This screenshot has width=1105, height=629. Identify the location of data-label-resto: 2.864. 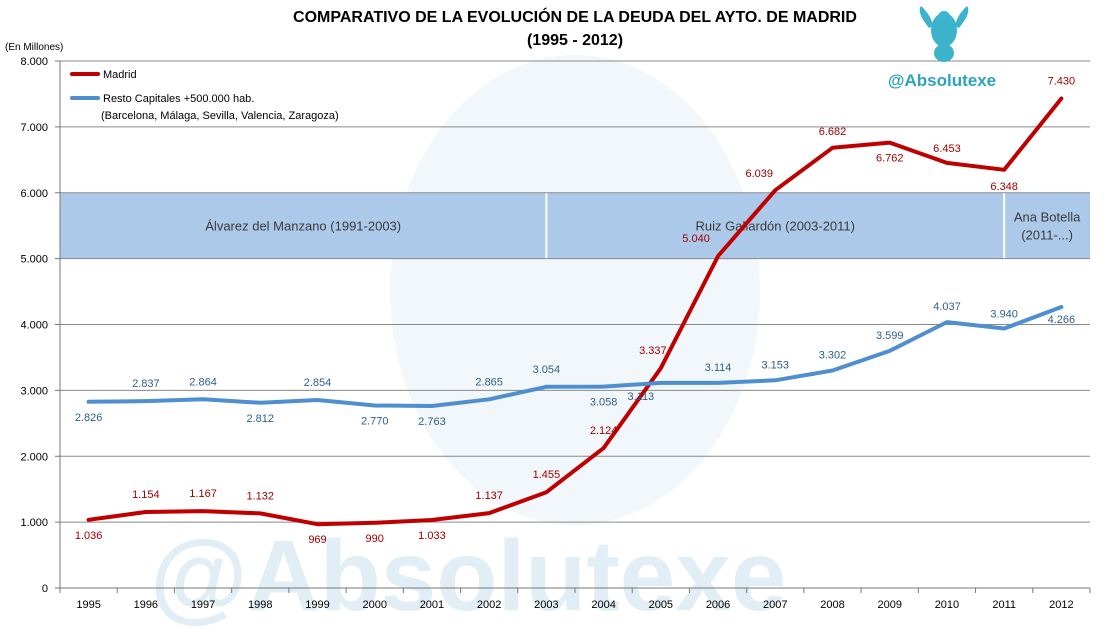
(203, 382).